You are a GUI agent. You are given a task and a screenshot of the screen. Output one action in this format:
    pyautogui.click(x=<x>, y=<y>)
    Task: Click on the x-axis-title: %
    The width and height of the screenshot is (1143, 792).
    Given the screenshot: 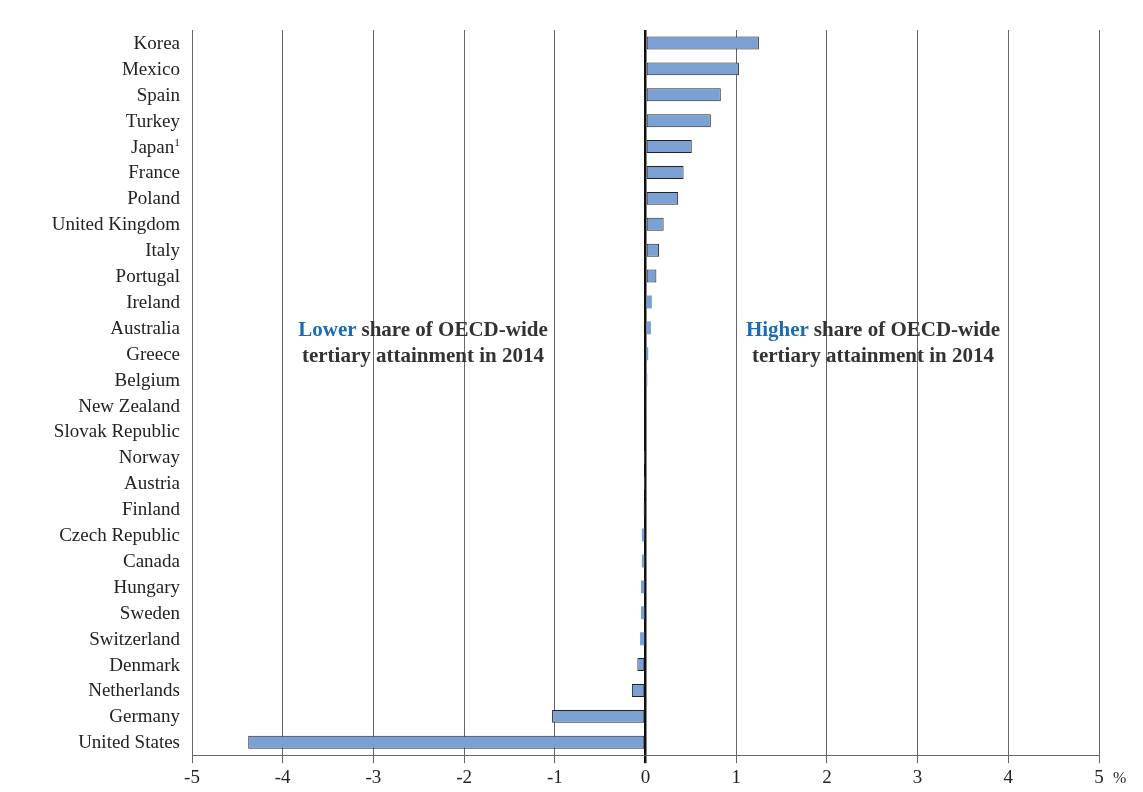 What is the action you would take?
    pyautogui.click(x=1120, y=778)
    